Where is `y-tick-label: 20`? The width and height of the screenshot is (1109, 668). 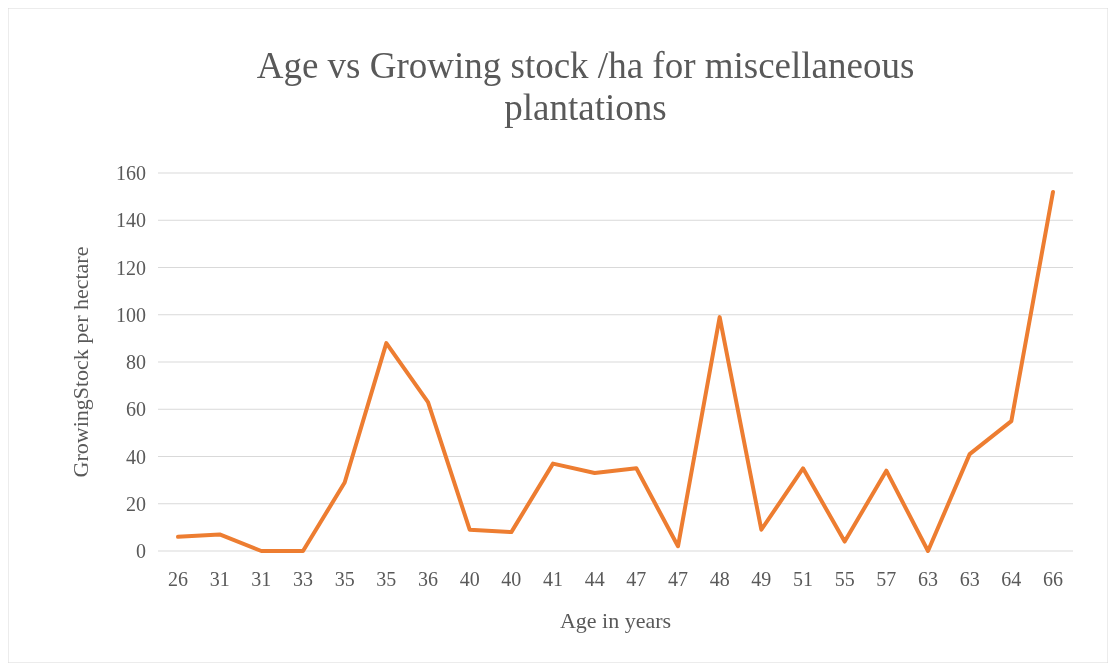 y-tick-label: 20 is located at coordinates (136, 503).